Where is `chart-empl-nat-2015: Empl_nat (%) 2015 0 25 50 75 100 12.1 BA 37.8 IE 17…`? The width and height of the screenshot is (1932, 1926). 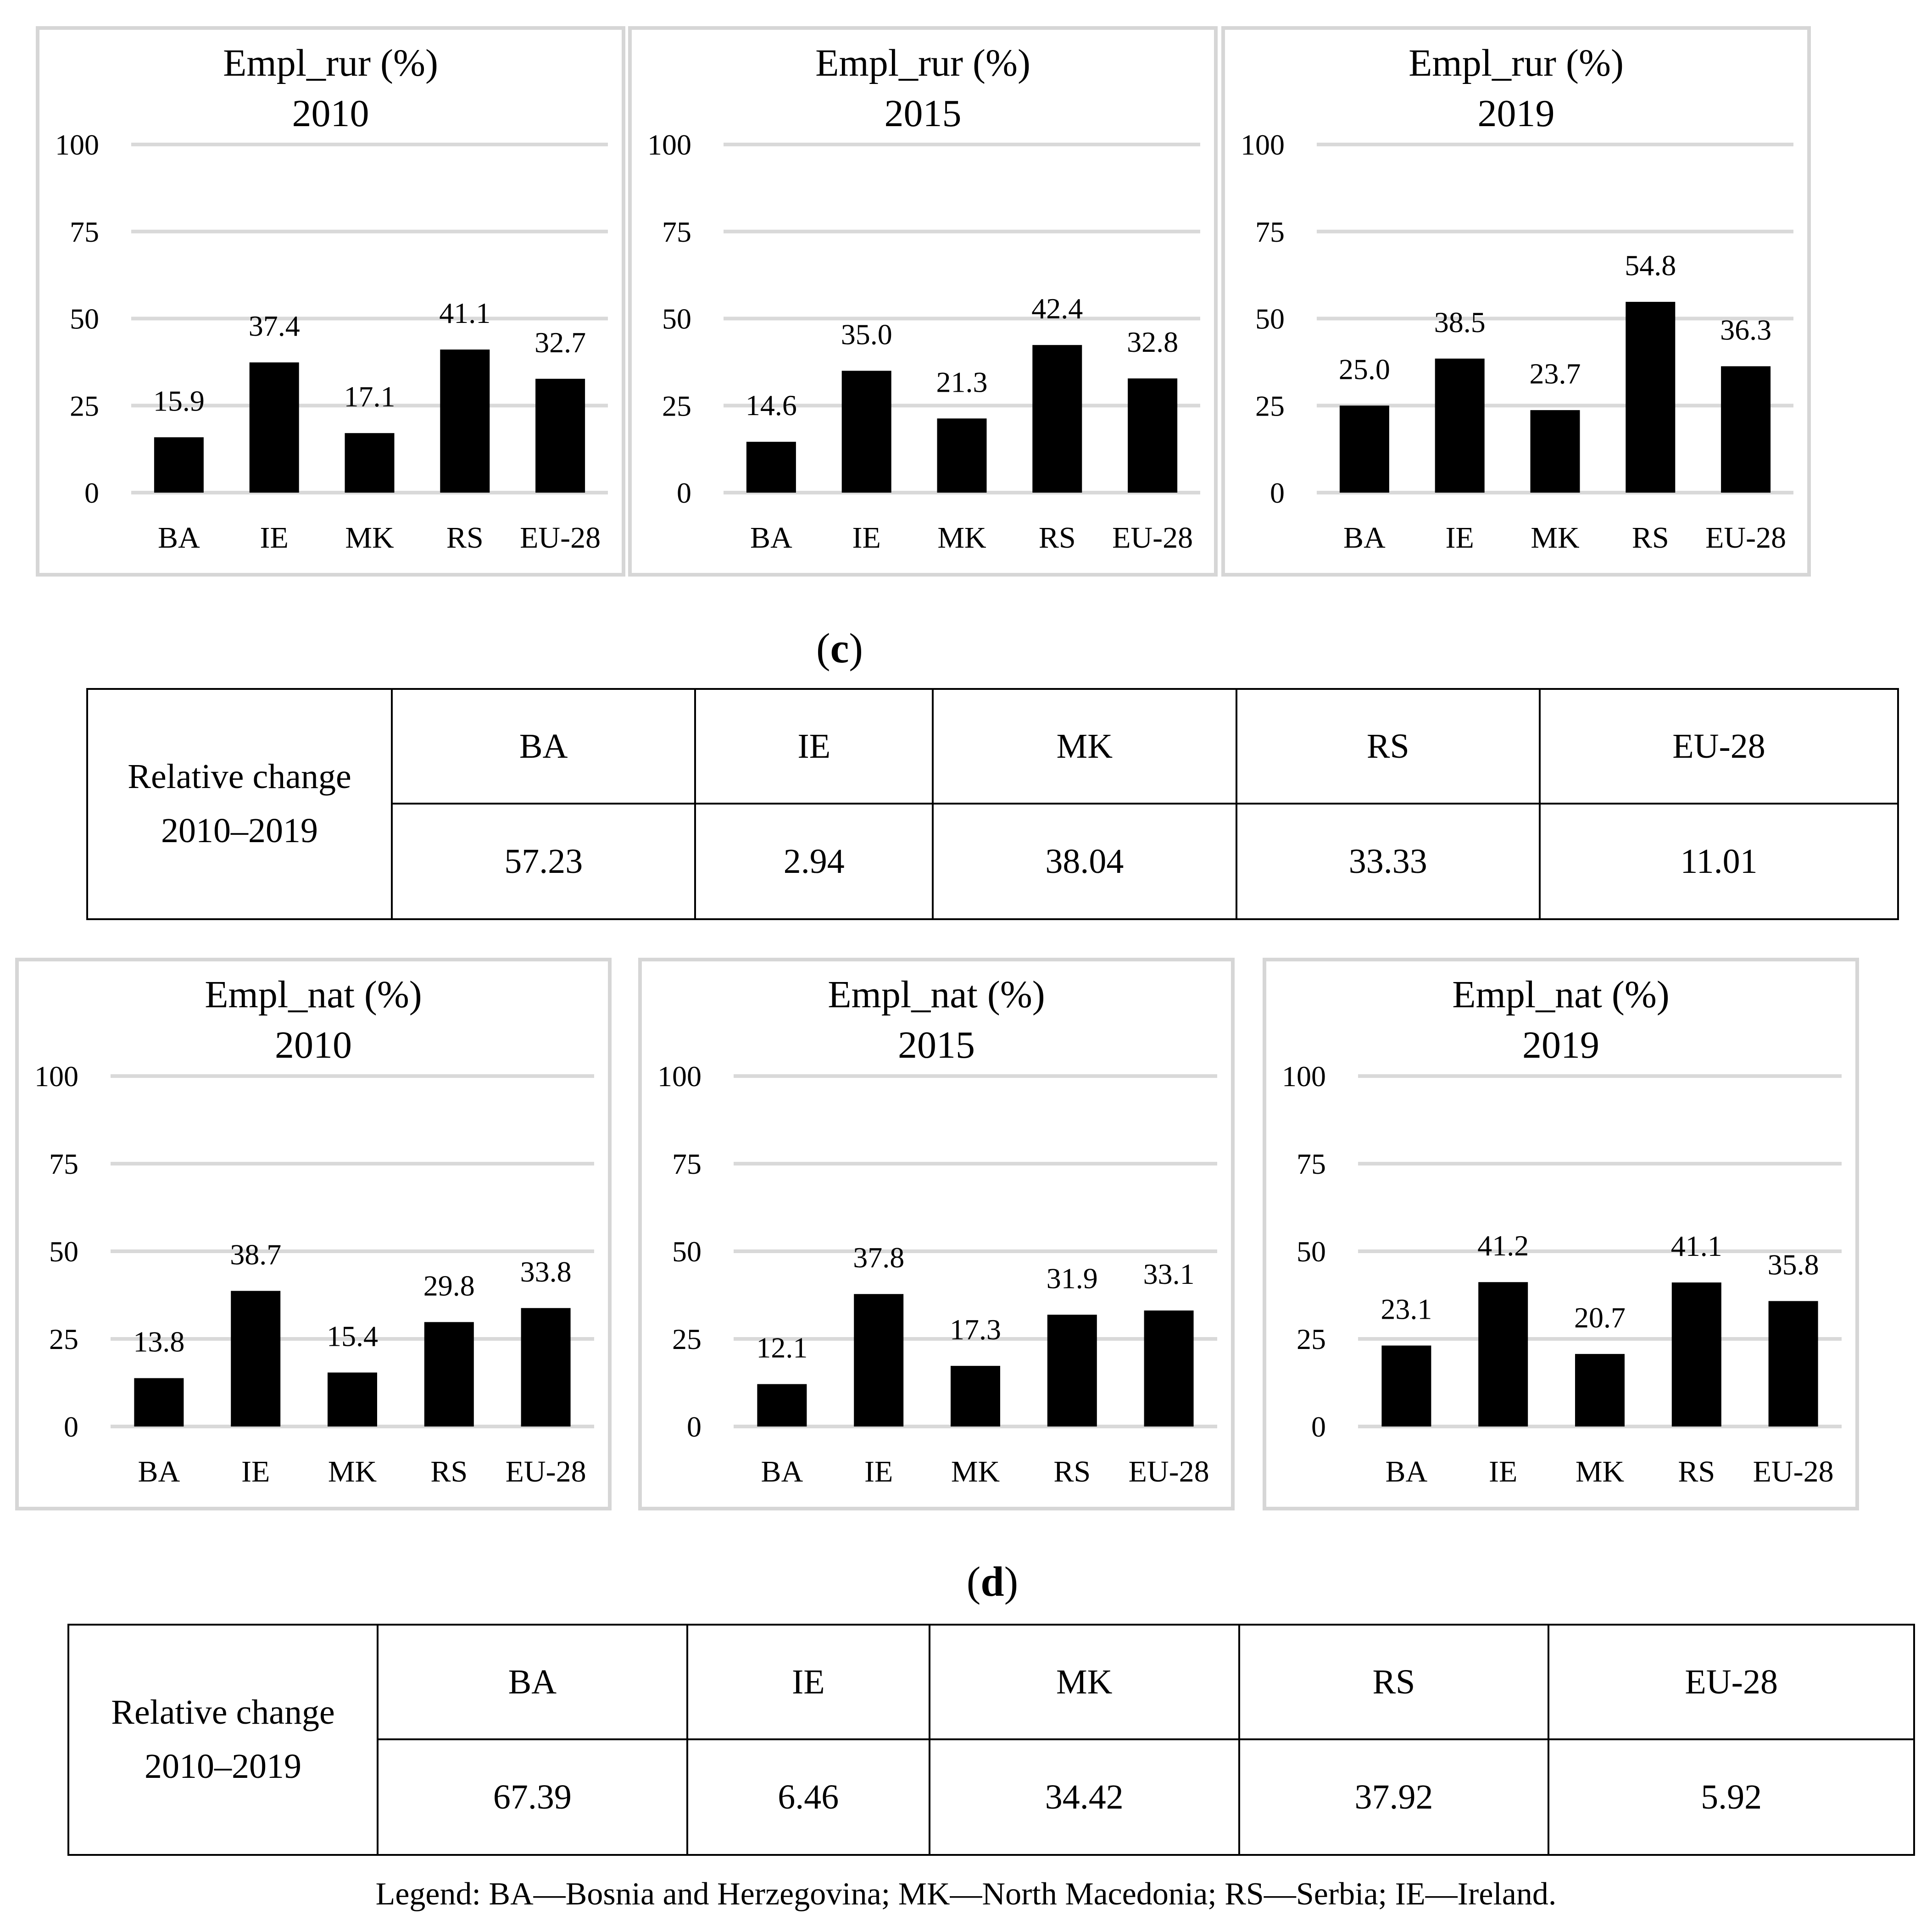 chart-empl-nat-2015: Empl_nat (%) 2015 0 25 50 75 100 12.1 BA 37.8 IE 17… is located at coordinates (936, 1234).